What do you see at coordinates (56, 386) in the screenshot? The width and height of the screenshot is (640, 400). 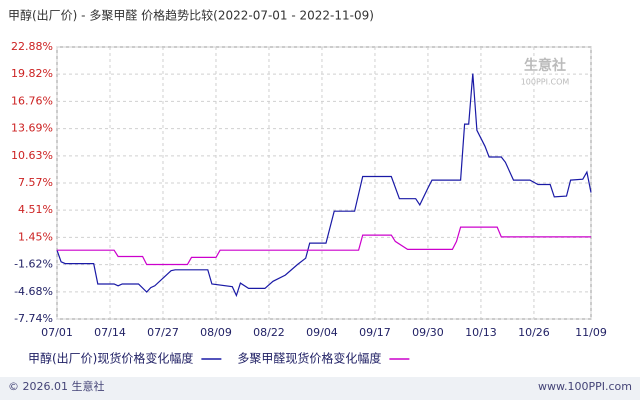 I see `footer-copyright: © 2026.01 生意社` at bounding box center [56, 386].